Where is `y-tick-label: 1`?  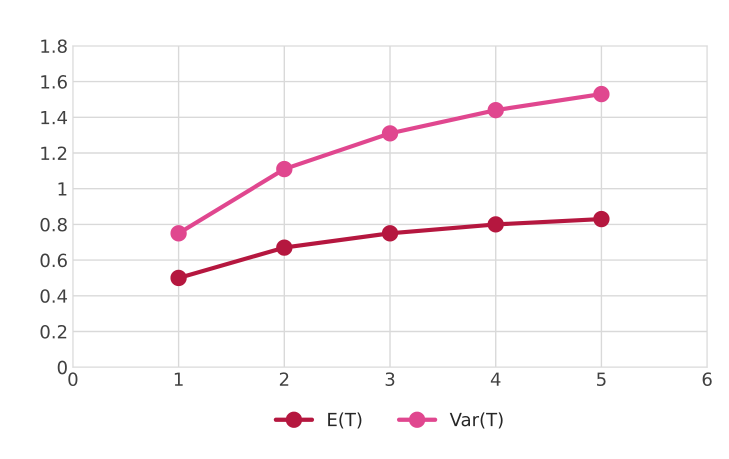
y-tick-label: 1 is located at coordinates (62, 189).